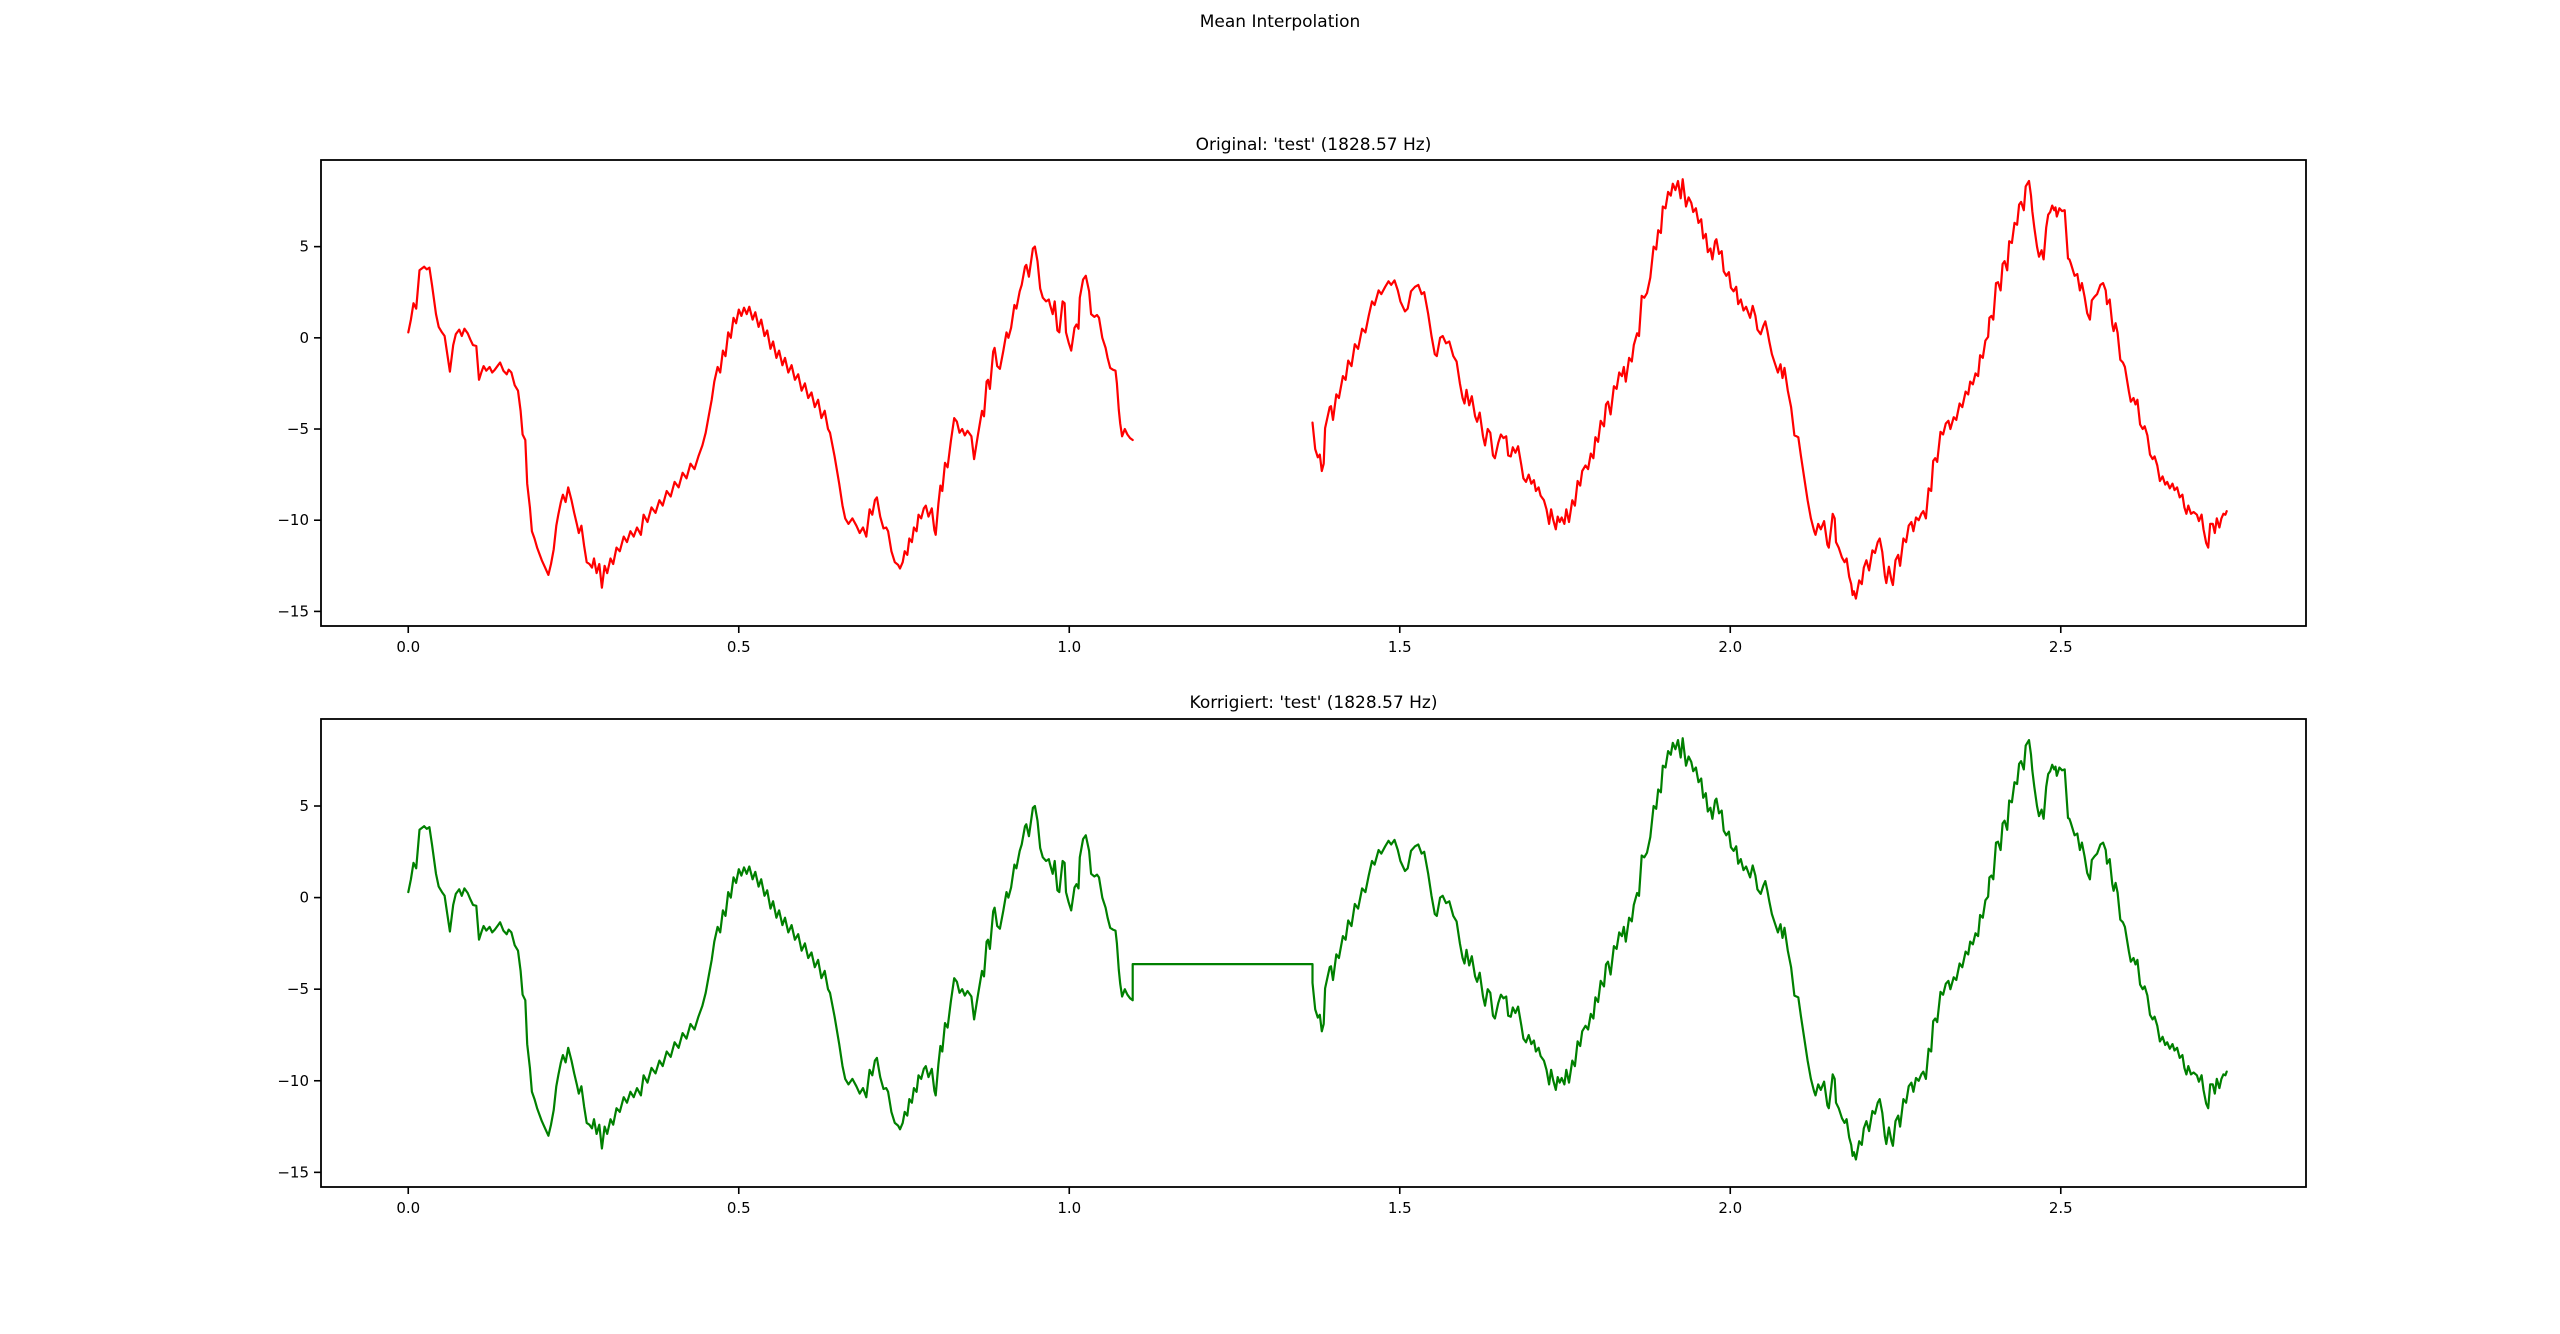 The width and height of the screenshot is (2560, 1334). What do you see at coordinates (1730, 1208) in the screenshot?
I see `korrigiert-x-tick-label: 2.0` at bounding box center [1730, 1208].